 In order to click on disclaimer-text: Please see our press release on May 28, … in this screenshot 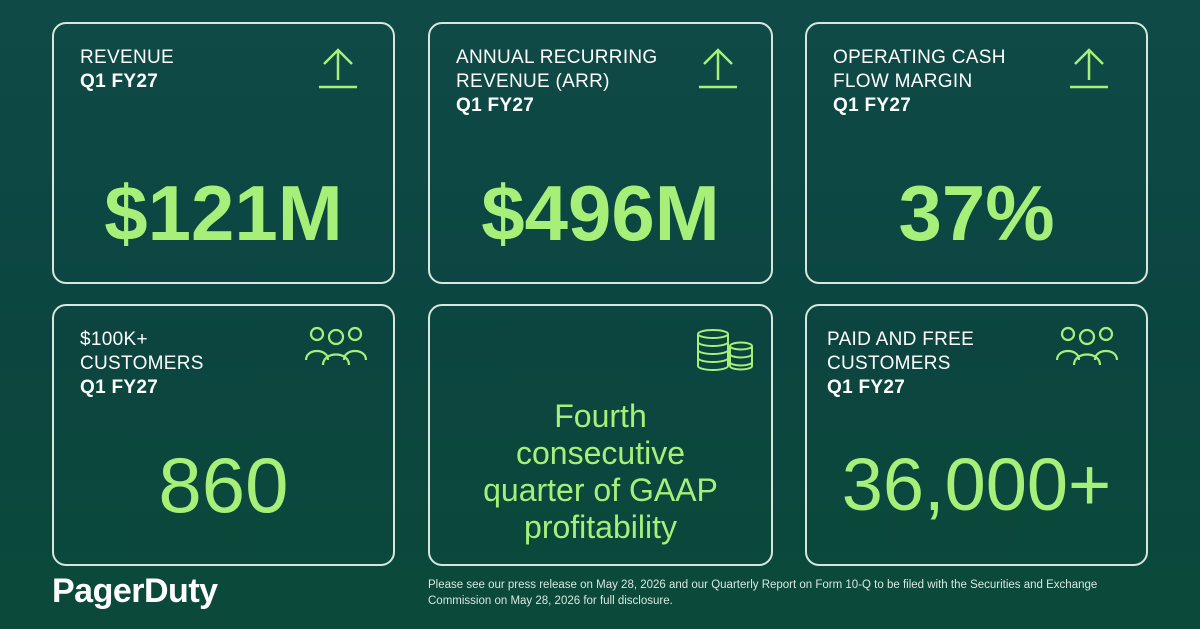, I will do `click(763, 593)`.